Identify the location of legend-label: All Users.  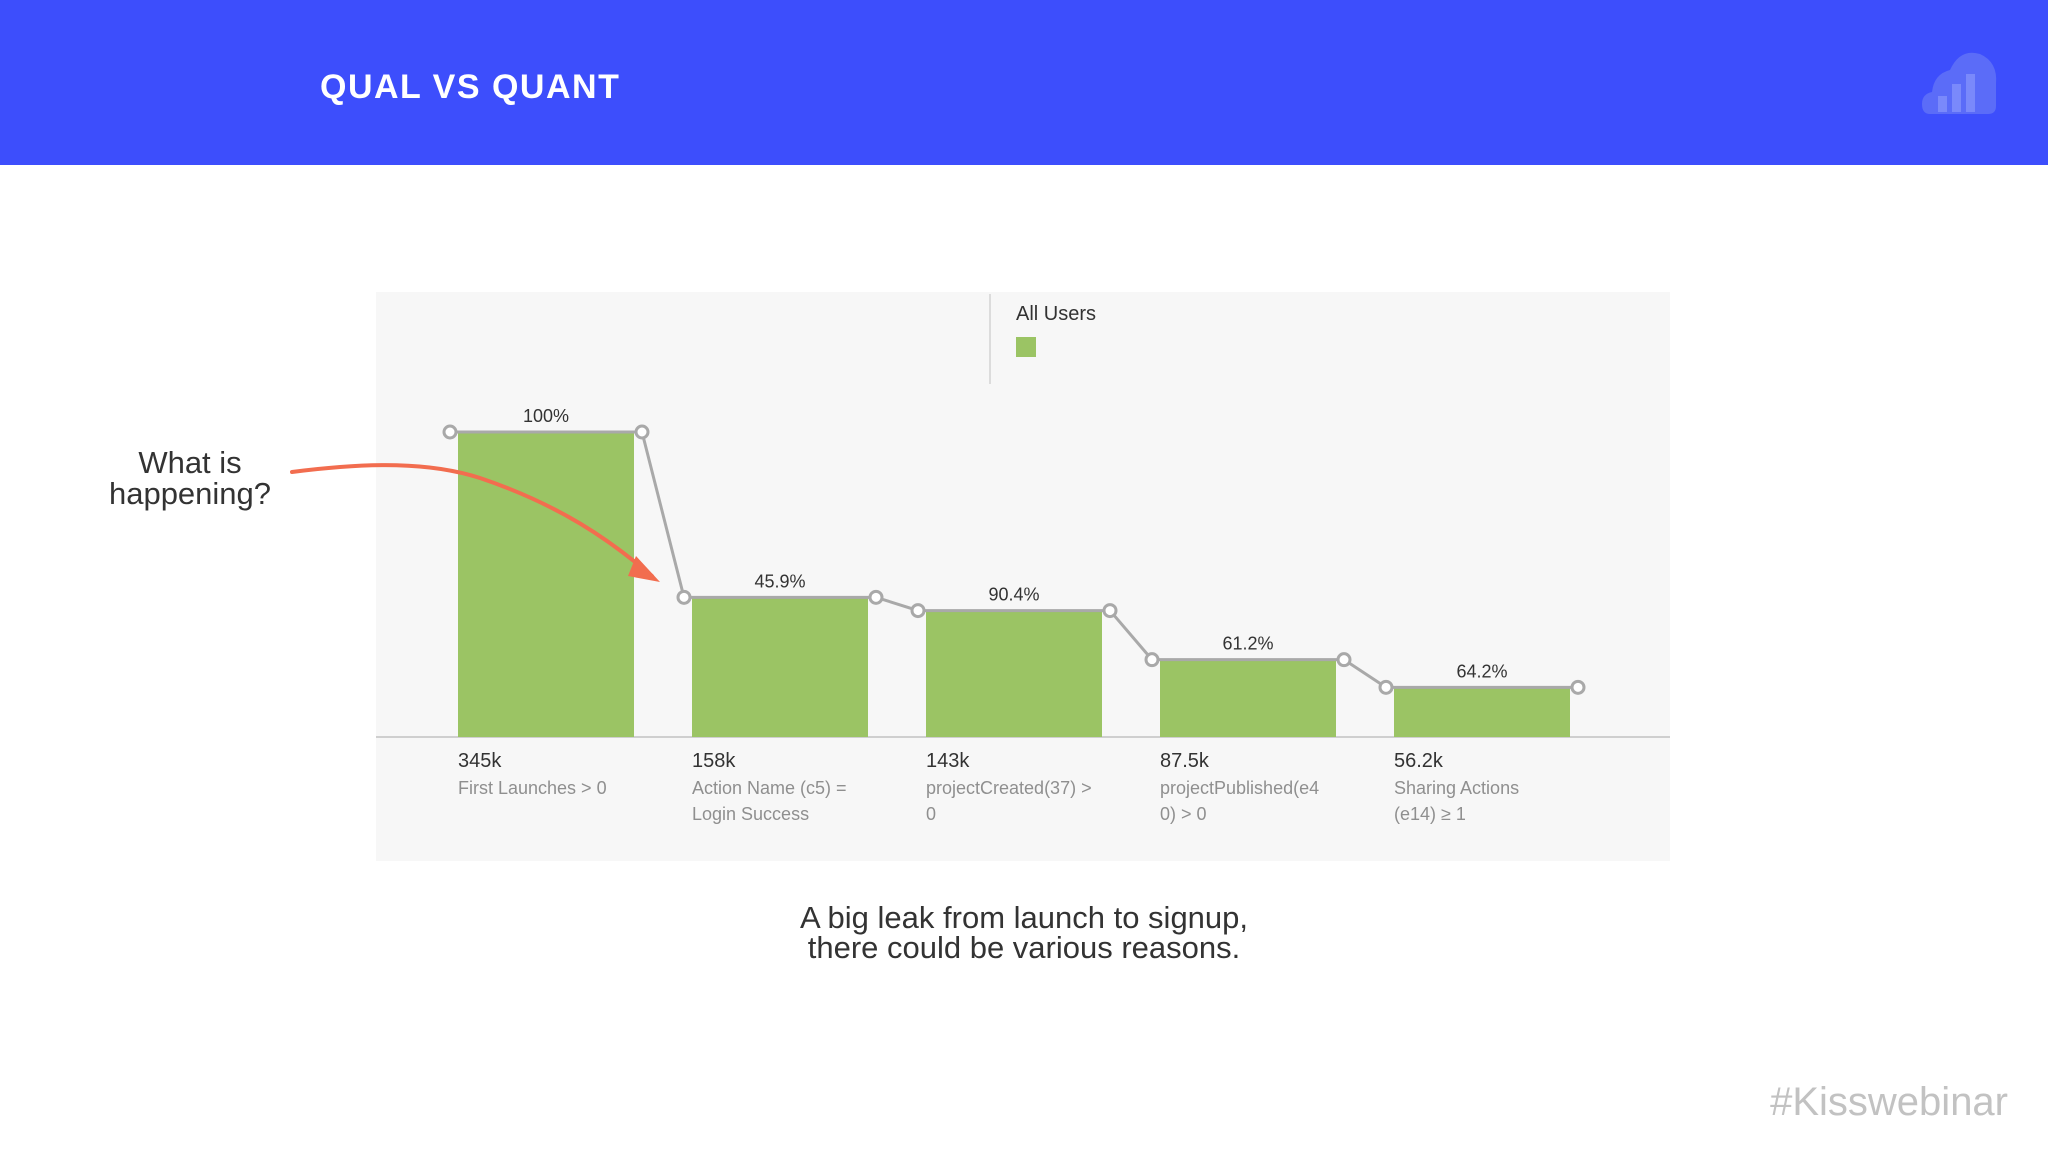
(1056, 314).